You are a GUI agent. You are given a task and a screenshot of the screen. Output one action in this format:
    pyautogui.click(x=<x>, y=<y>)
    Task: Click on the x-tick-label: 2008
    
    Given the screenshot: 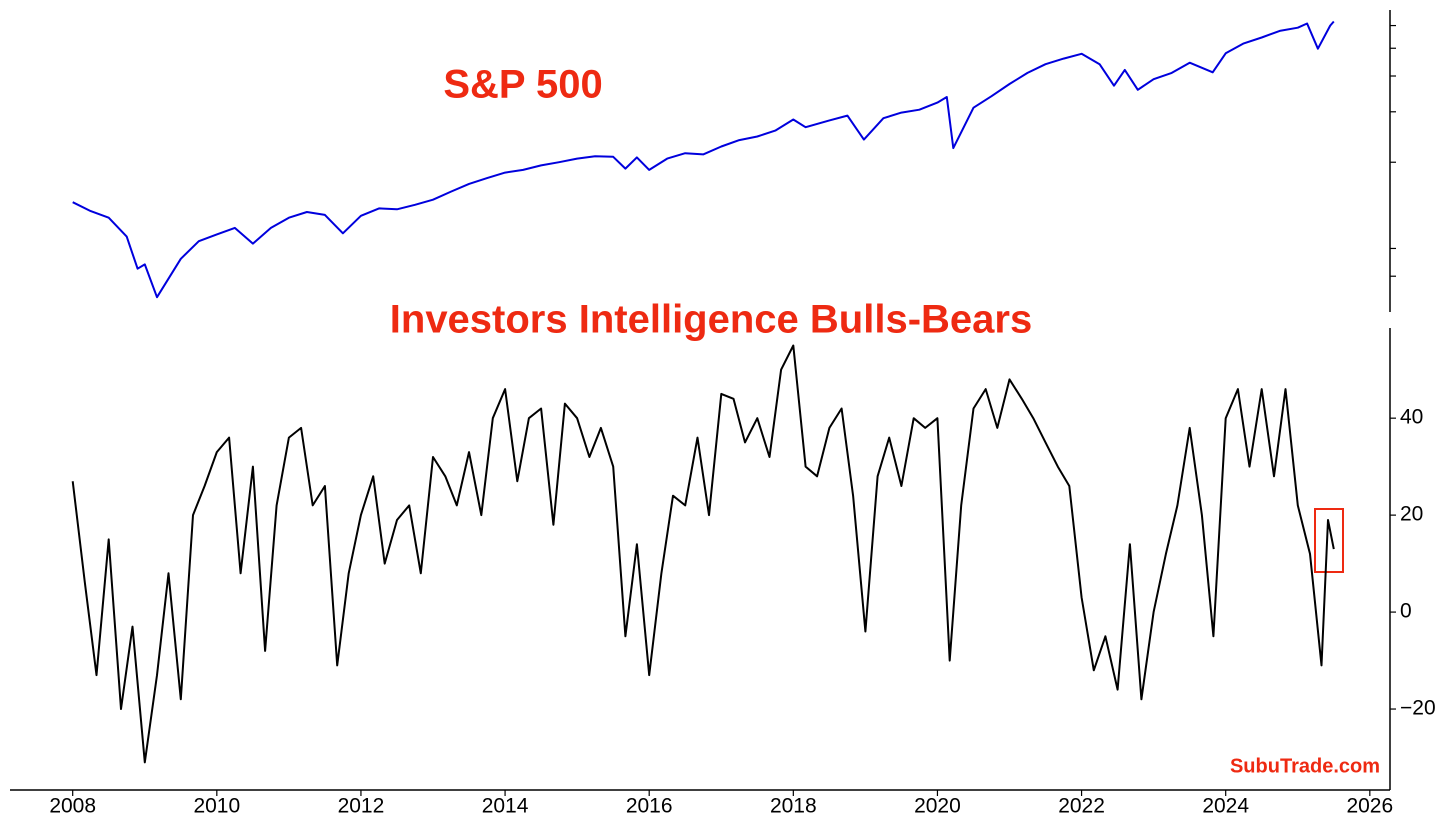 What is the action you would take?
    pyautogui.click(x=72, y=806)
    